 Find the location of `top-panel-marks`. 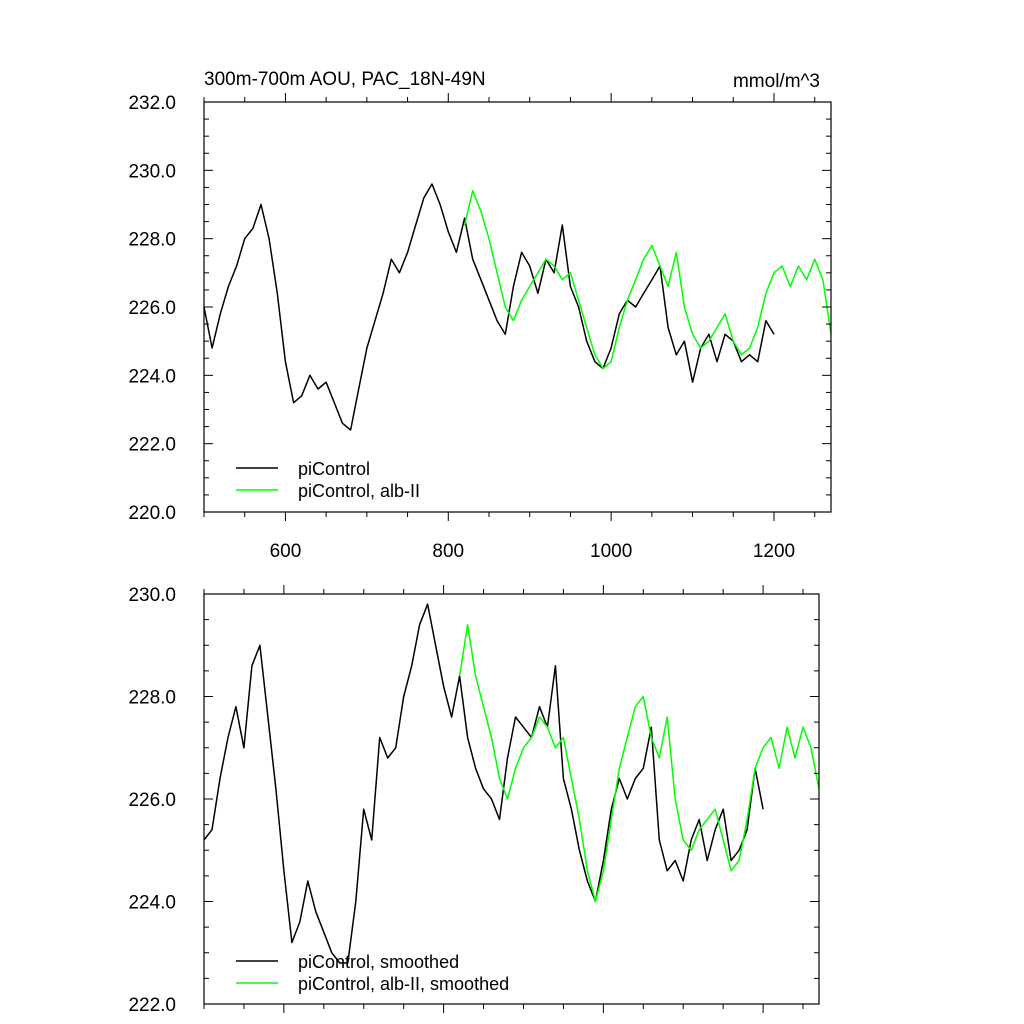

top-panel-marks is located at coordinates (517, 307).